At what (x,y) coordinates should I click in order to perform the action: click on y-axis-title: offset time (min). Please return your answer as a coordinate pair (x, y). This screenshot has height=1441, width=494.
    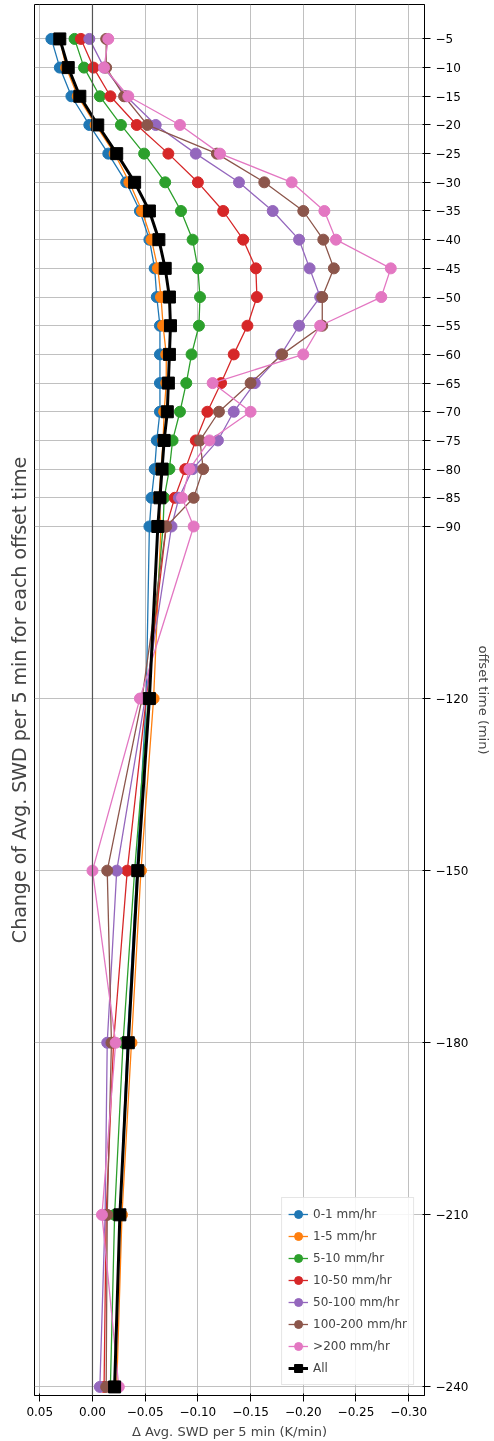
    Looking at the image, I should click on (484, 700).